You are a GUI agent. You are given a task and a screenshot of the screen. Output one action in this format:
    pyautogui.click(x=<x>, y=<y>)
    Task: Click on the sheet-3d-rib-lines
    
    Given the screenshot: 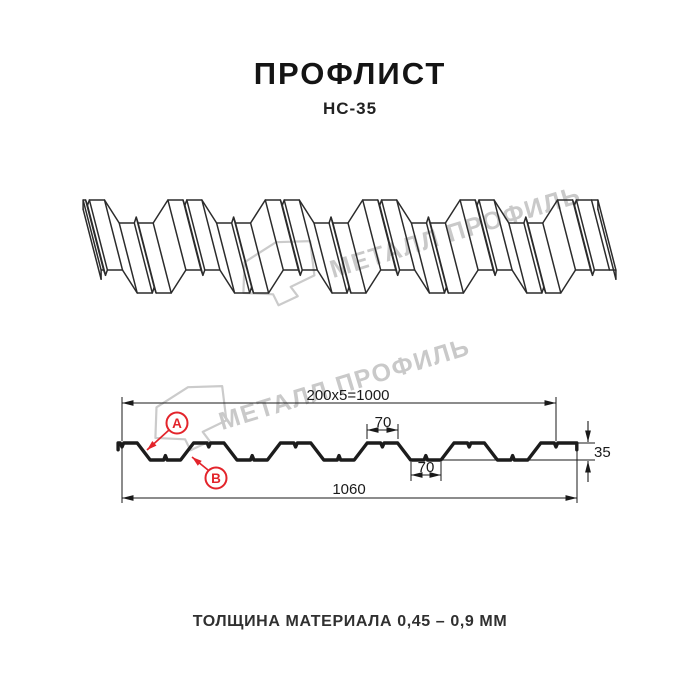 What is the action you would take?
    pyautogui.click(x=349, y=246)
    